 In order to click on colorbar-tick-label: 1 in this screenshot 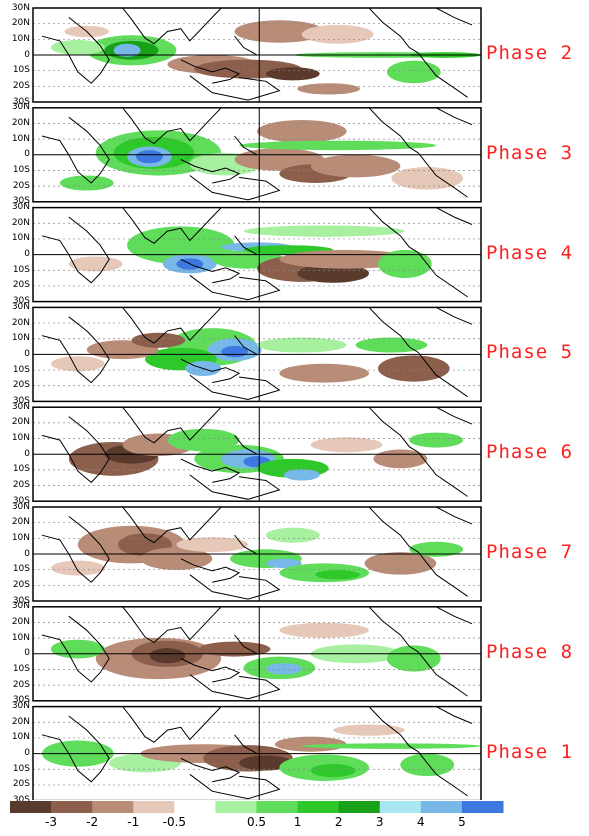, I will do `click(297, 822)`.